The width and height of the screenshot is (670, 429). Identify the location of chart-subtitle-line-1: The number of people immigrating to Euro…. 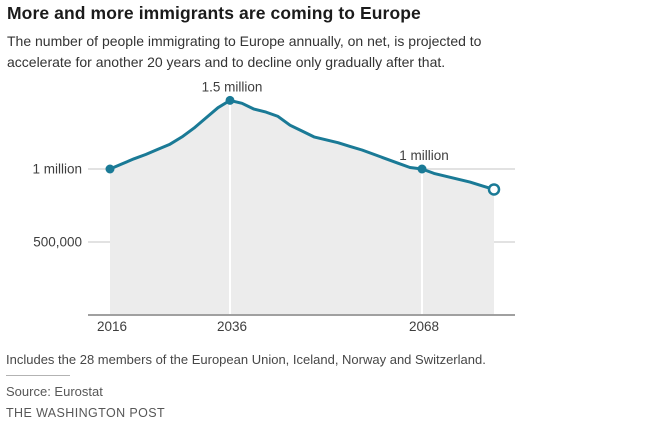
(244, 41).